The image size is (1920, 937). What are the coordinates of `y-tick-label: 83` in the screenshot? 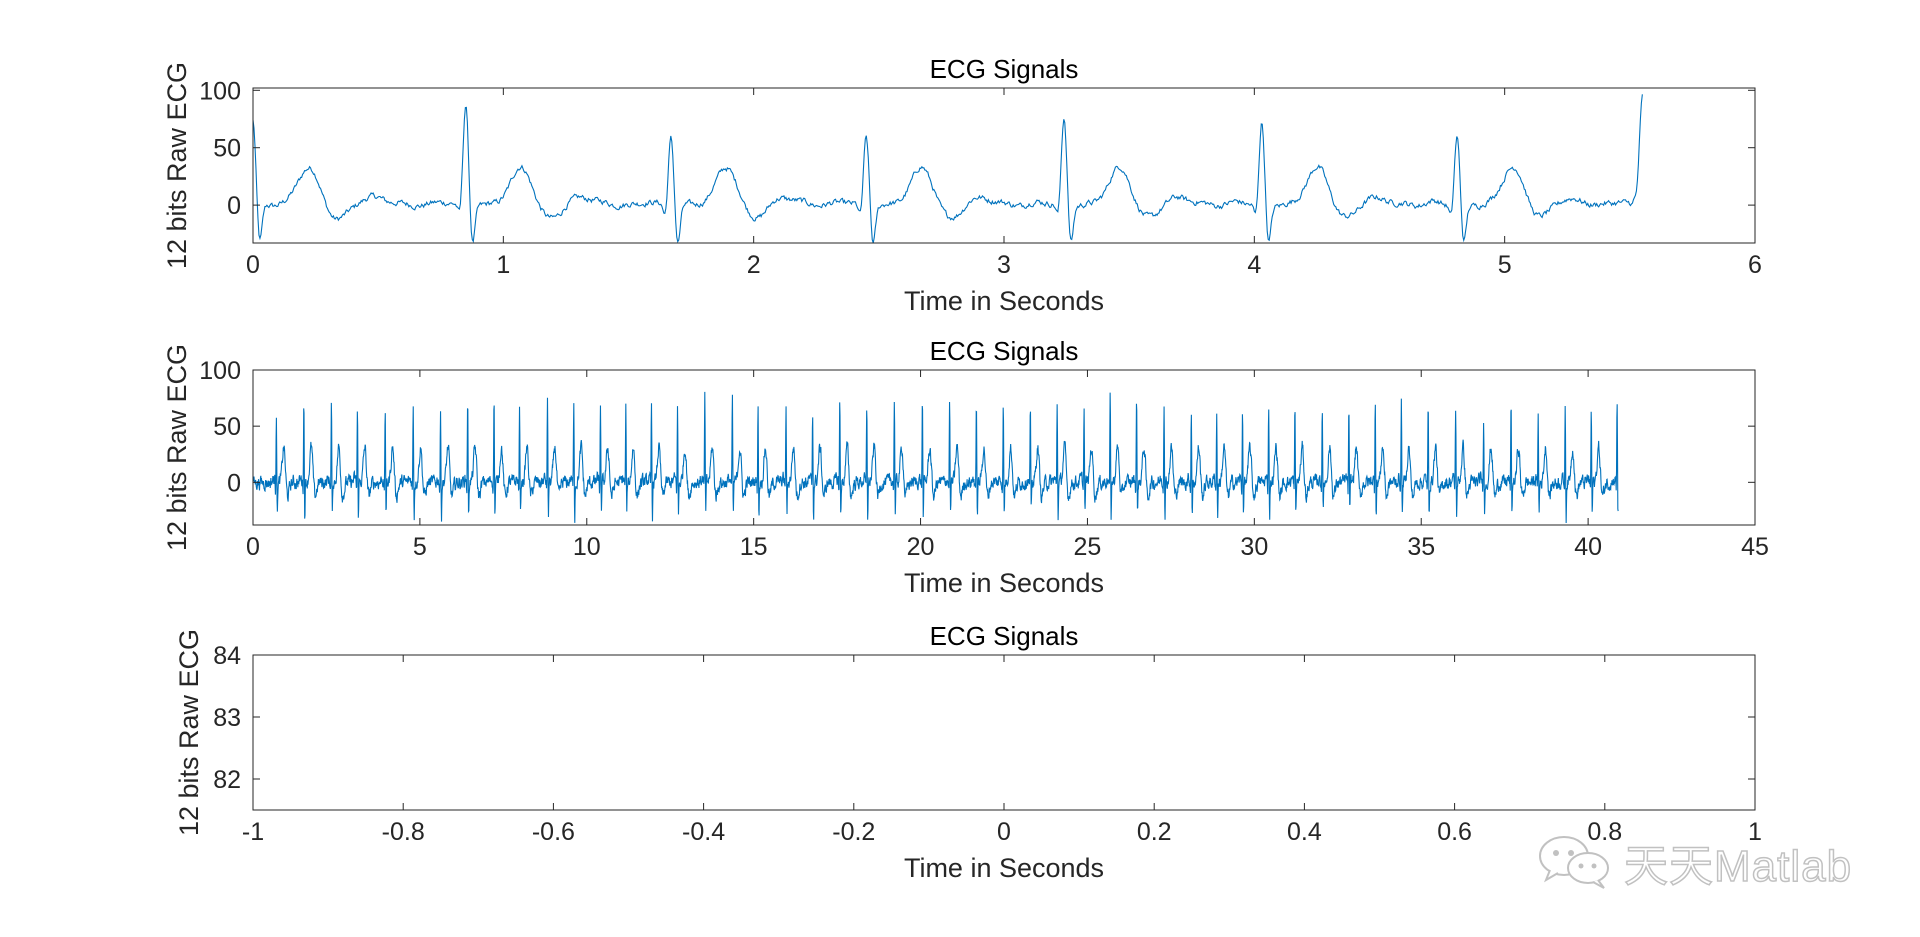 It's located at (227, 718).